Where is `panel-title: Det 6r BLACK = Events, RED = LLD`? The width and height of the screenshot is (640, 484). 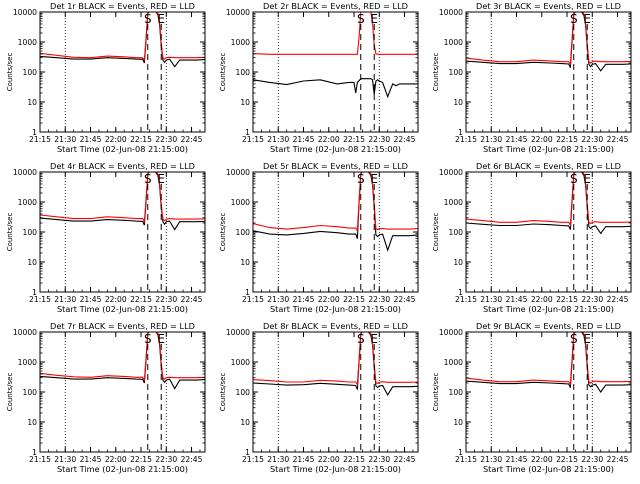 panel-title: Det 6r BLACK = Events, RED = LLD is located at coordinates (548, 166).